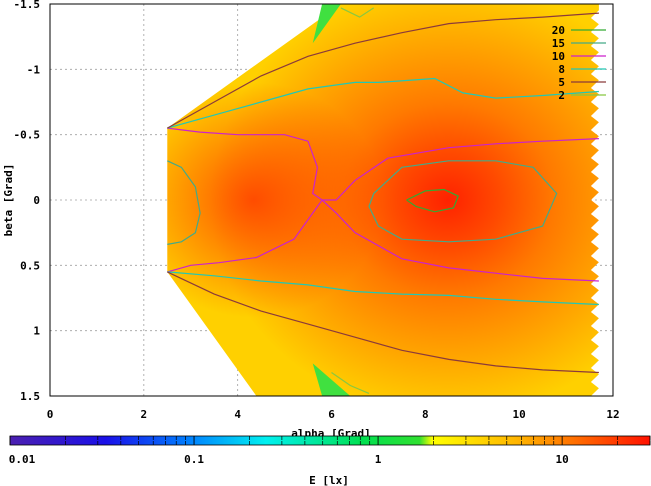  I want to click on x-tick-label: 10, so click(519, 414).